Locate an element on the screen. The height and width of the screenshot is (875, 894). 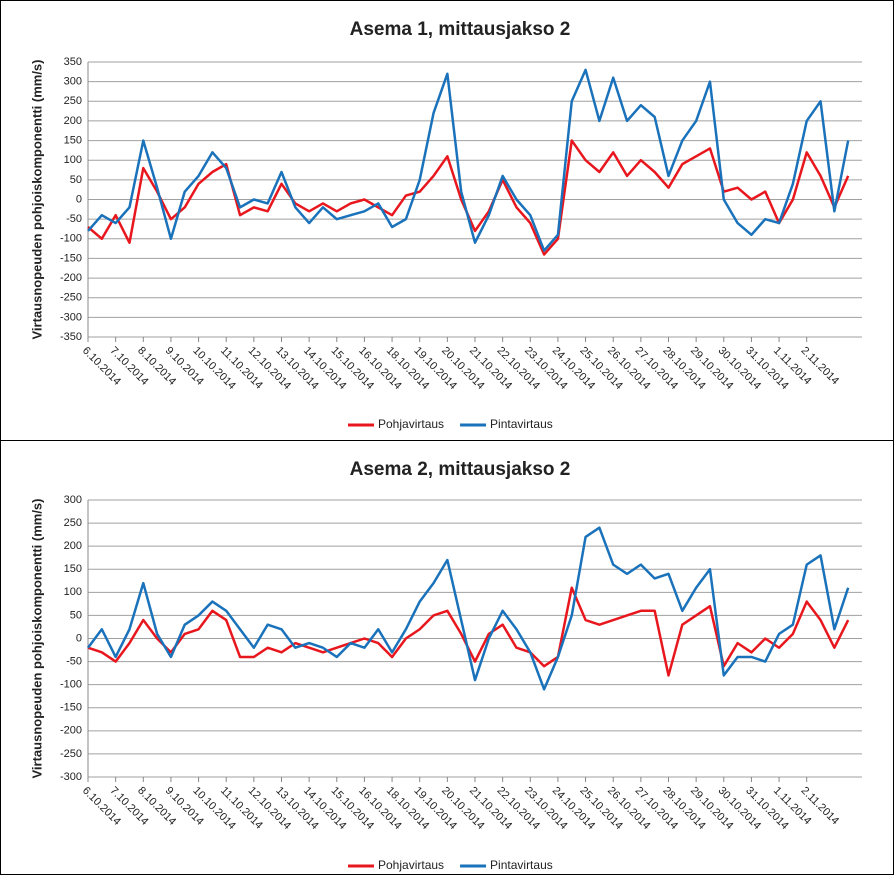
chart-title: Asema 2, mittausjakso 2 is located at coordinates (460, 469).